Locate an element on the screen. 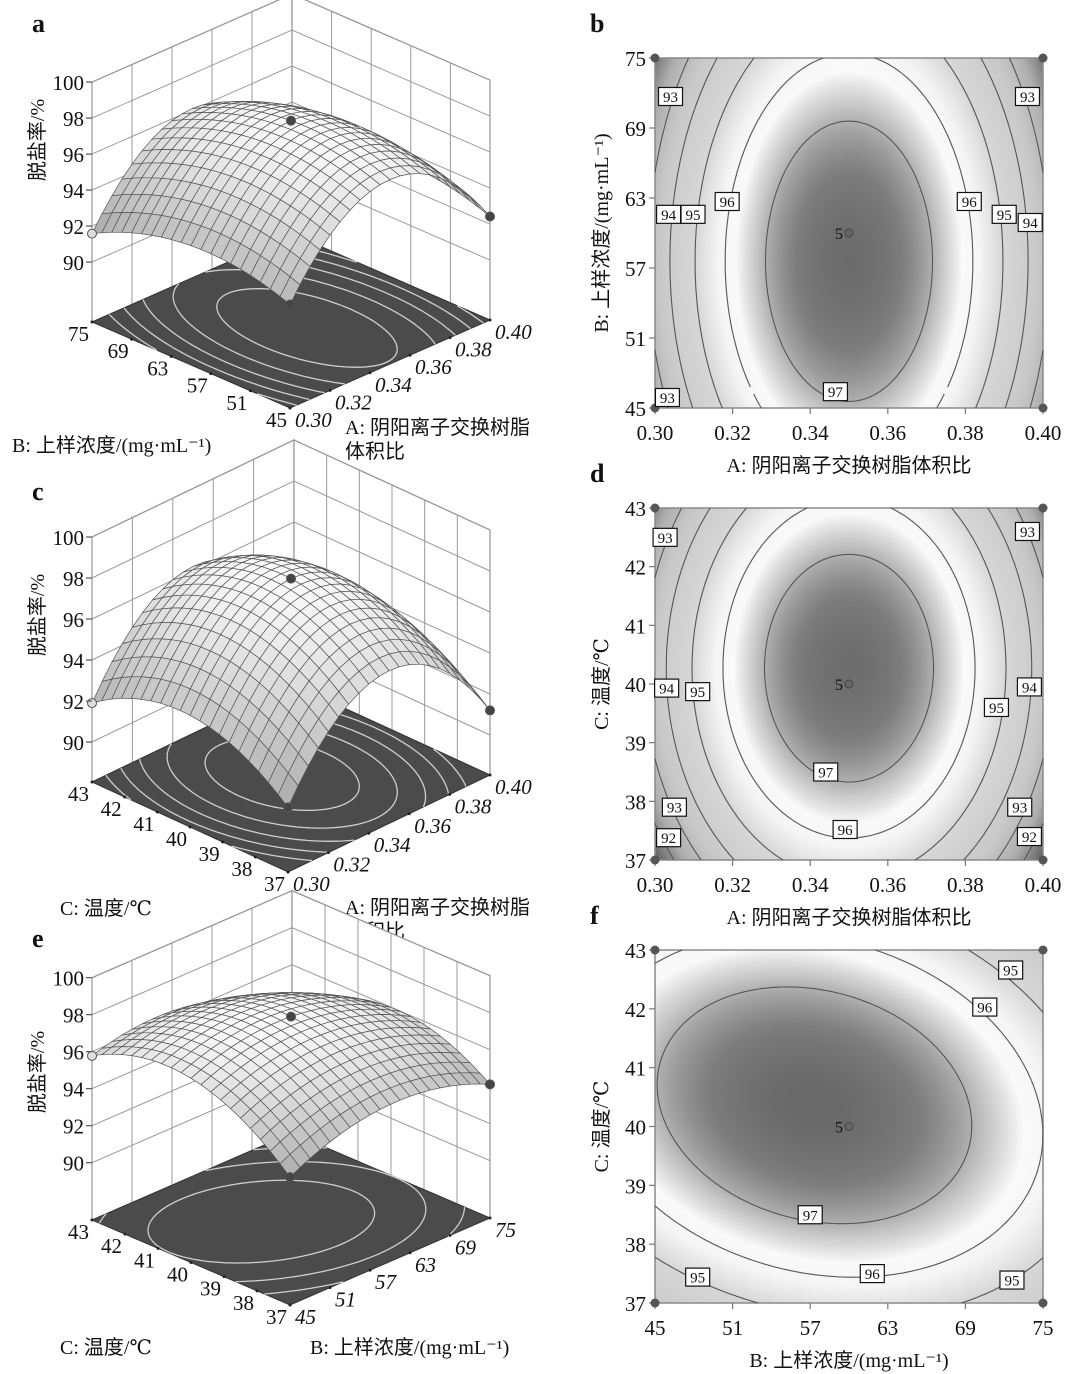  contour-label-text: 92 is located at coordinates (1029, 838).